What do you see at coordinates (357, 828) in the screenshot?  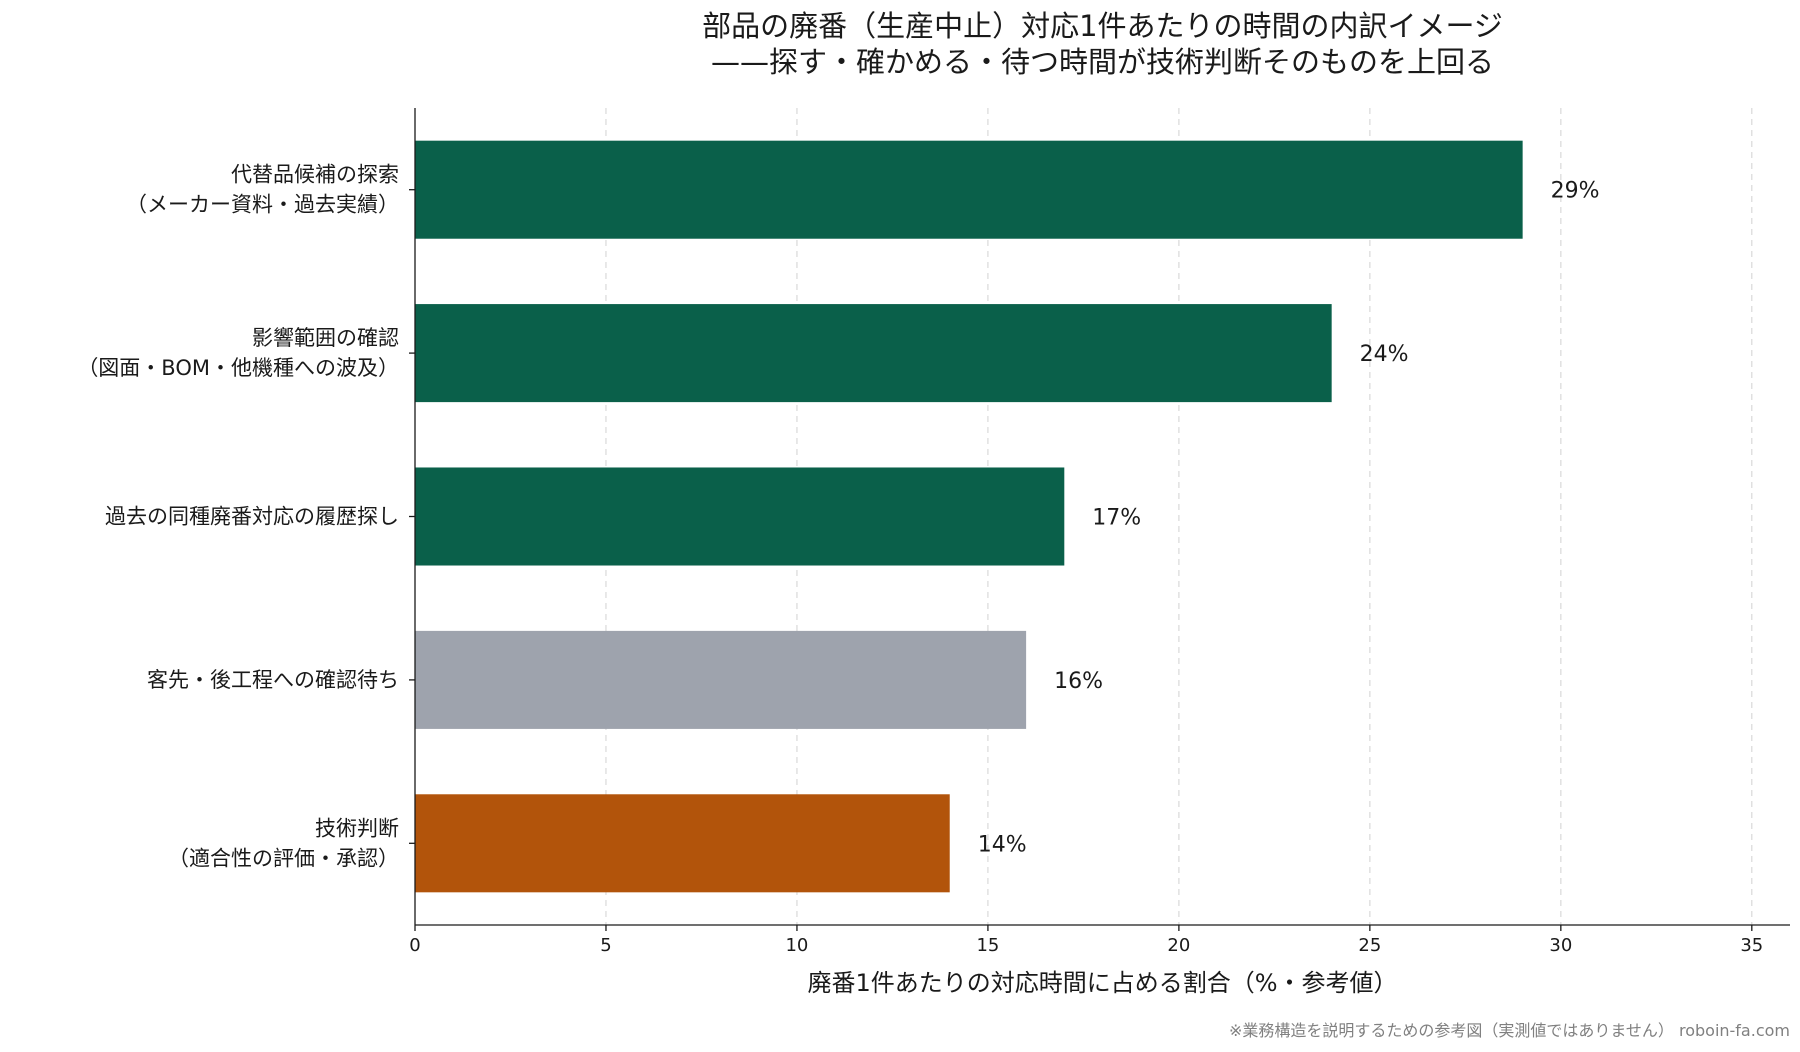 I see `category-label-5-line-1: 技術判断` at bounding box center [357, 828].